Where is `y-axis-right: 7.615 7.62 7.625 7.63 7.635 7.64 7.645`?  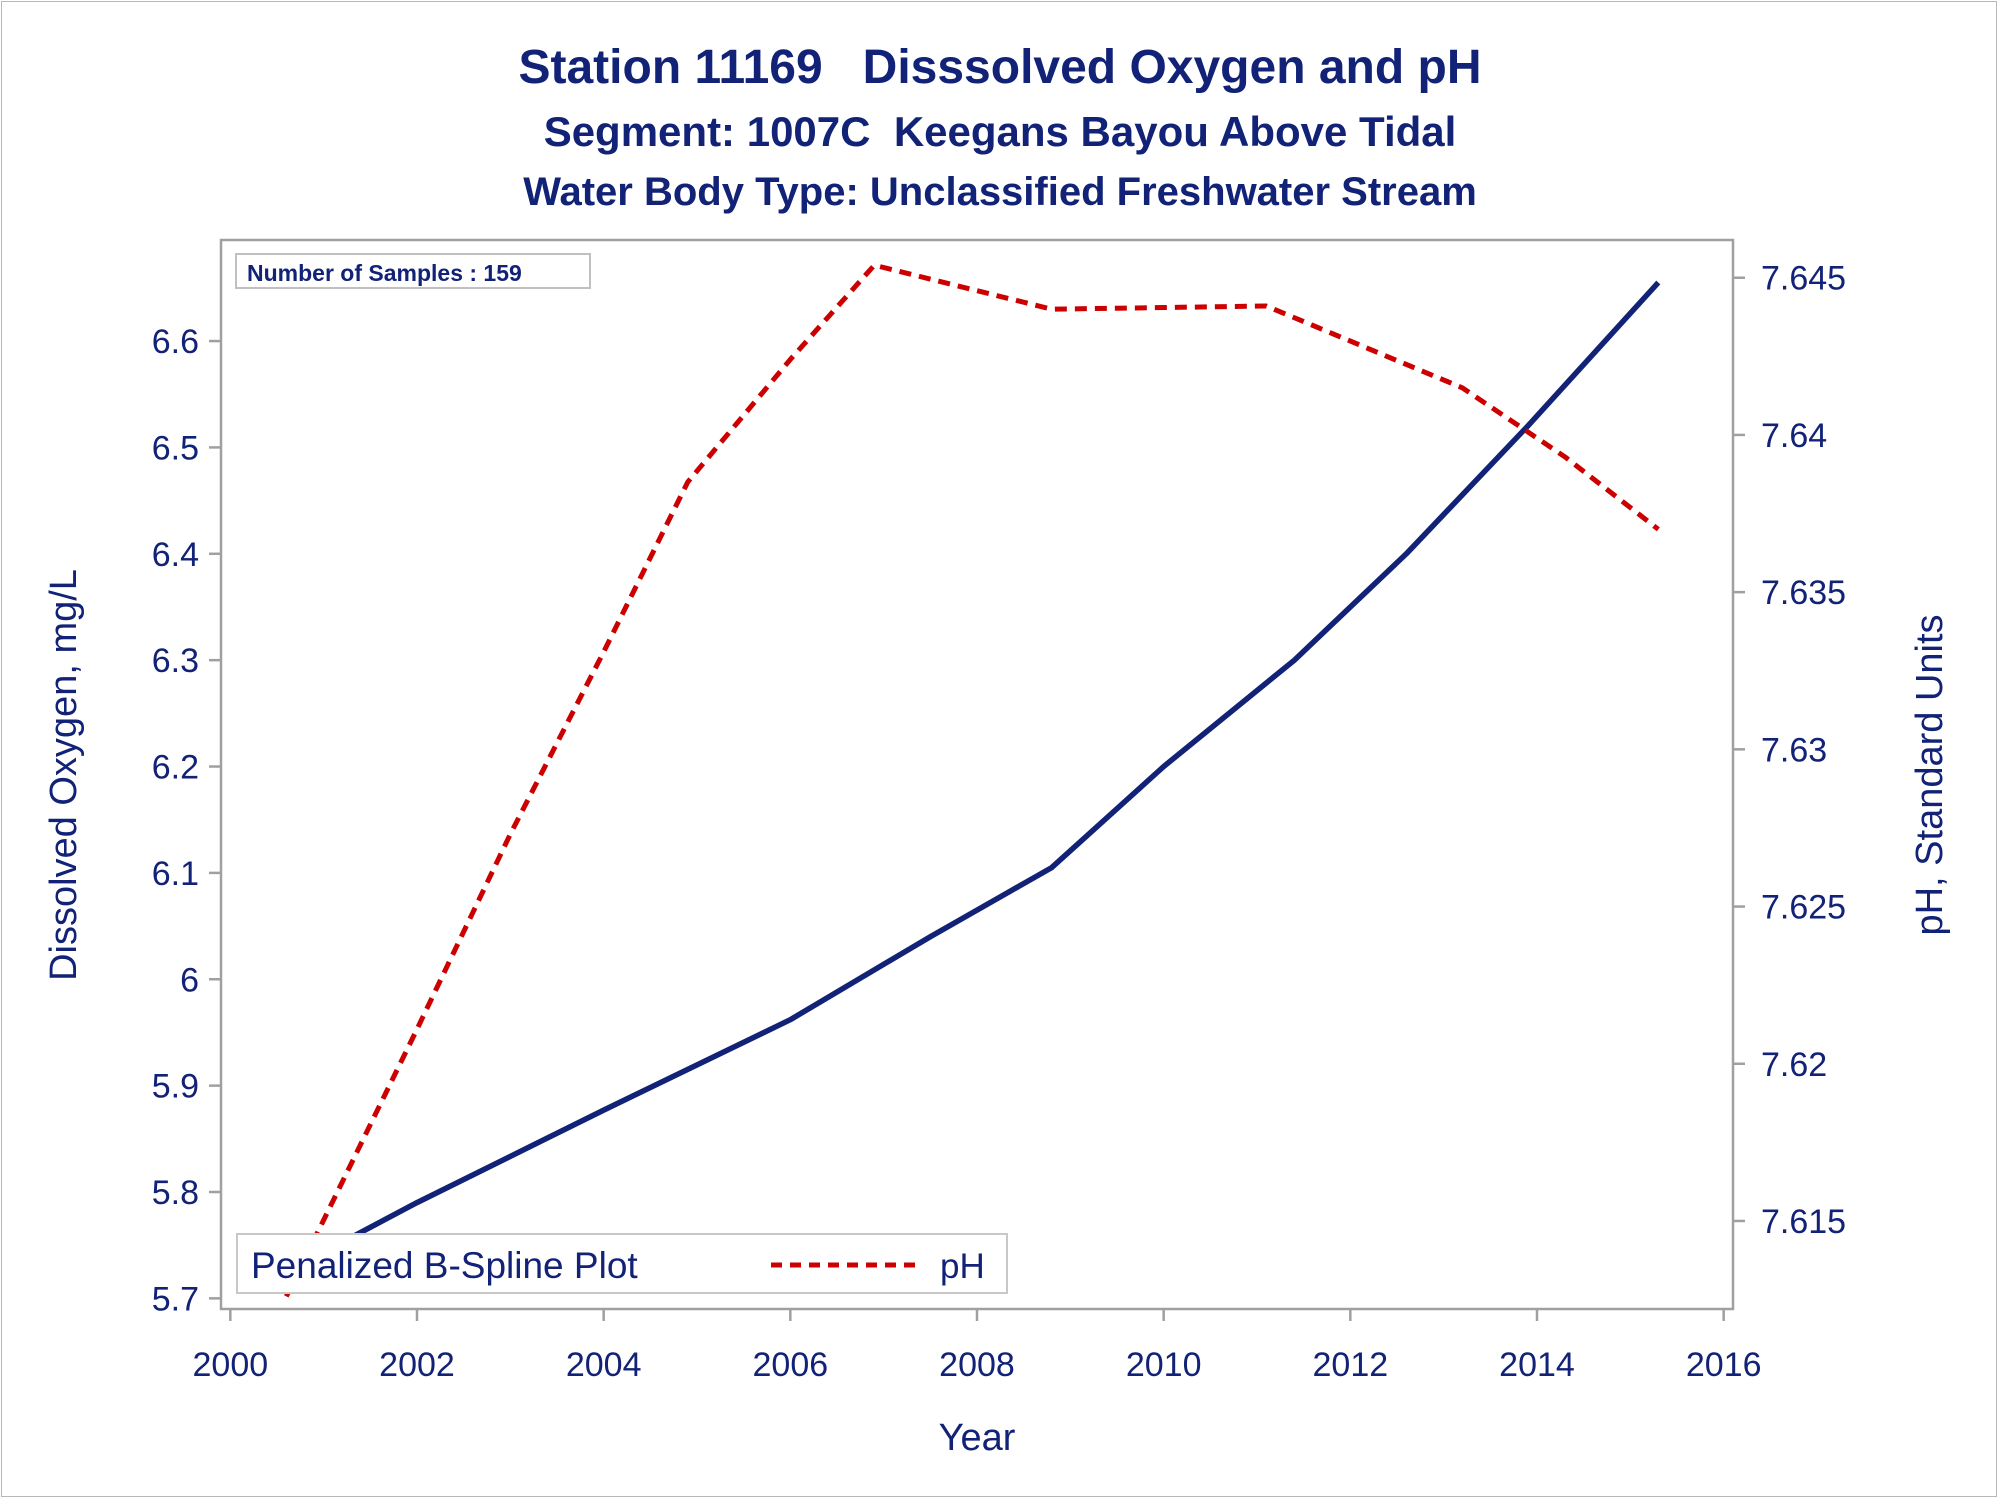 y-axis-right: 7.615 7.62 7.625 7.63 7.635 7.64 7.645 is located at coordinates (1789, 750).